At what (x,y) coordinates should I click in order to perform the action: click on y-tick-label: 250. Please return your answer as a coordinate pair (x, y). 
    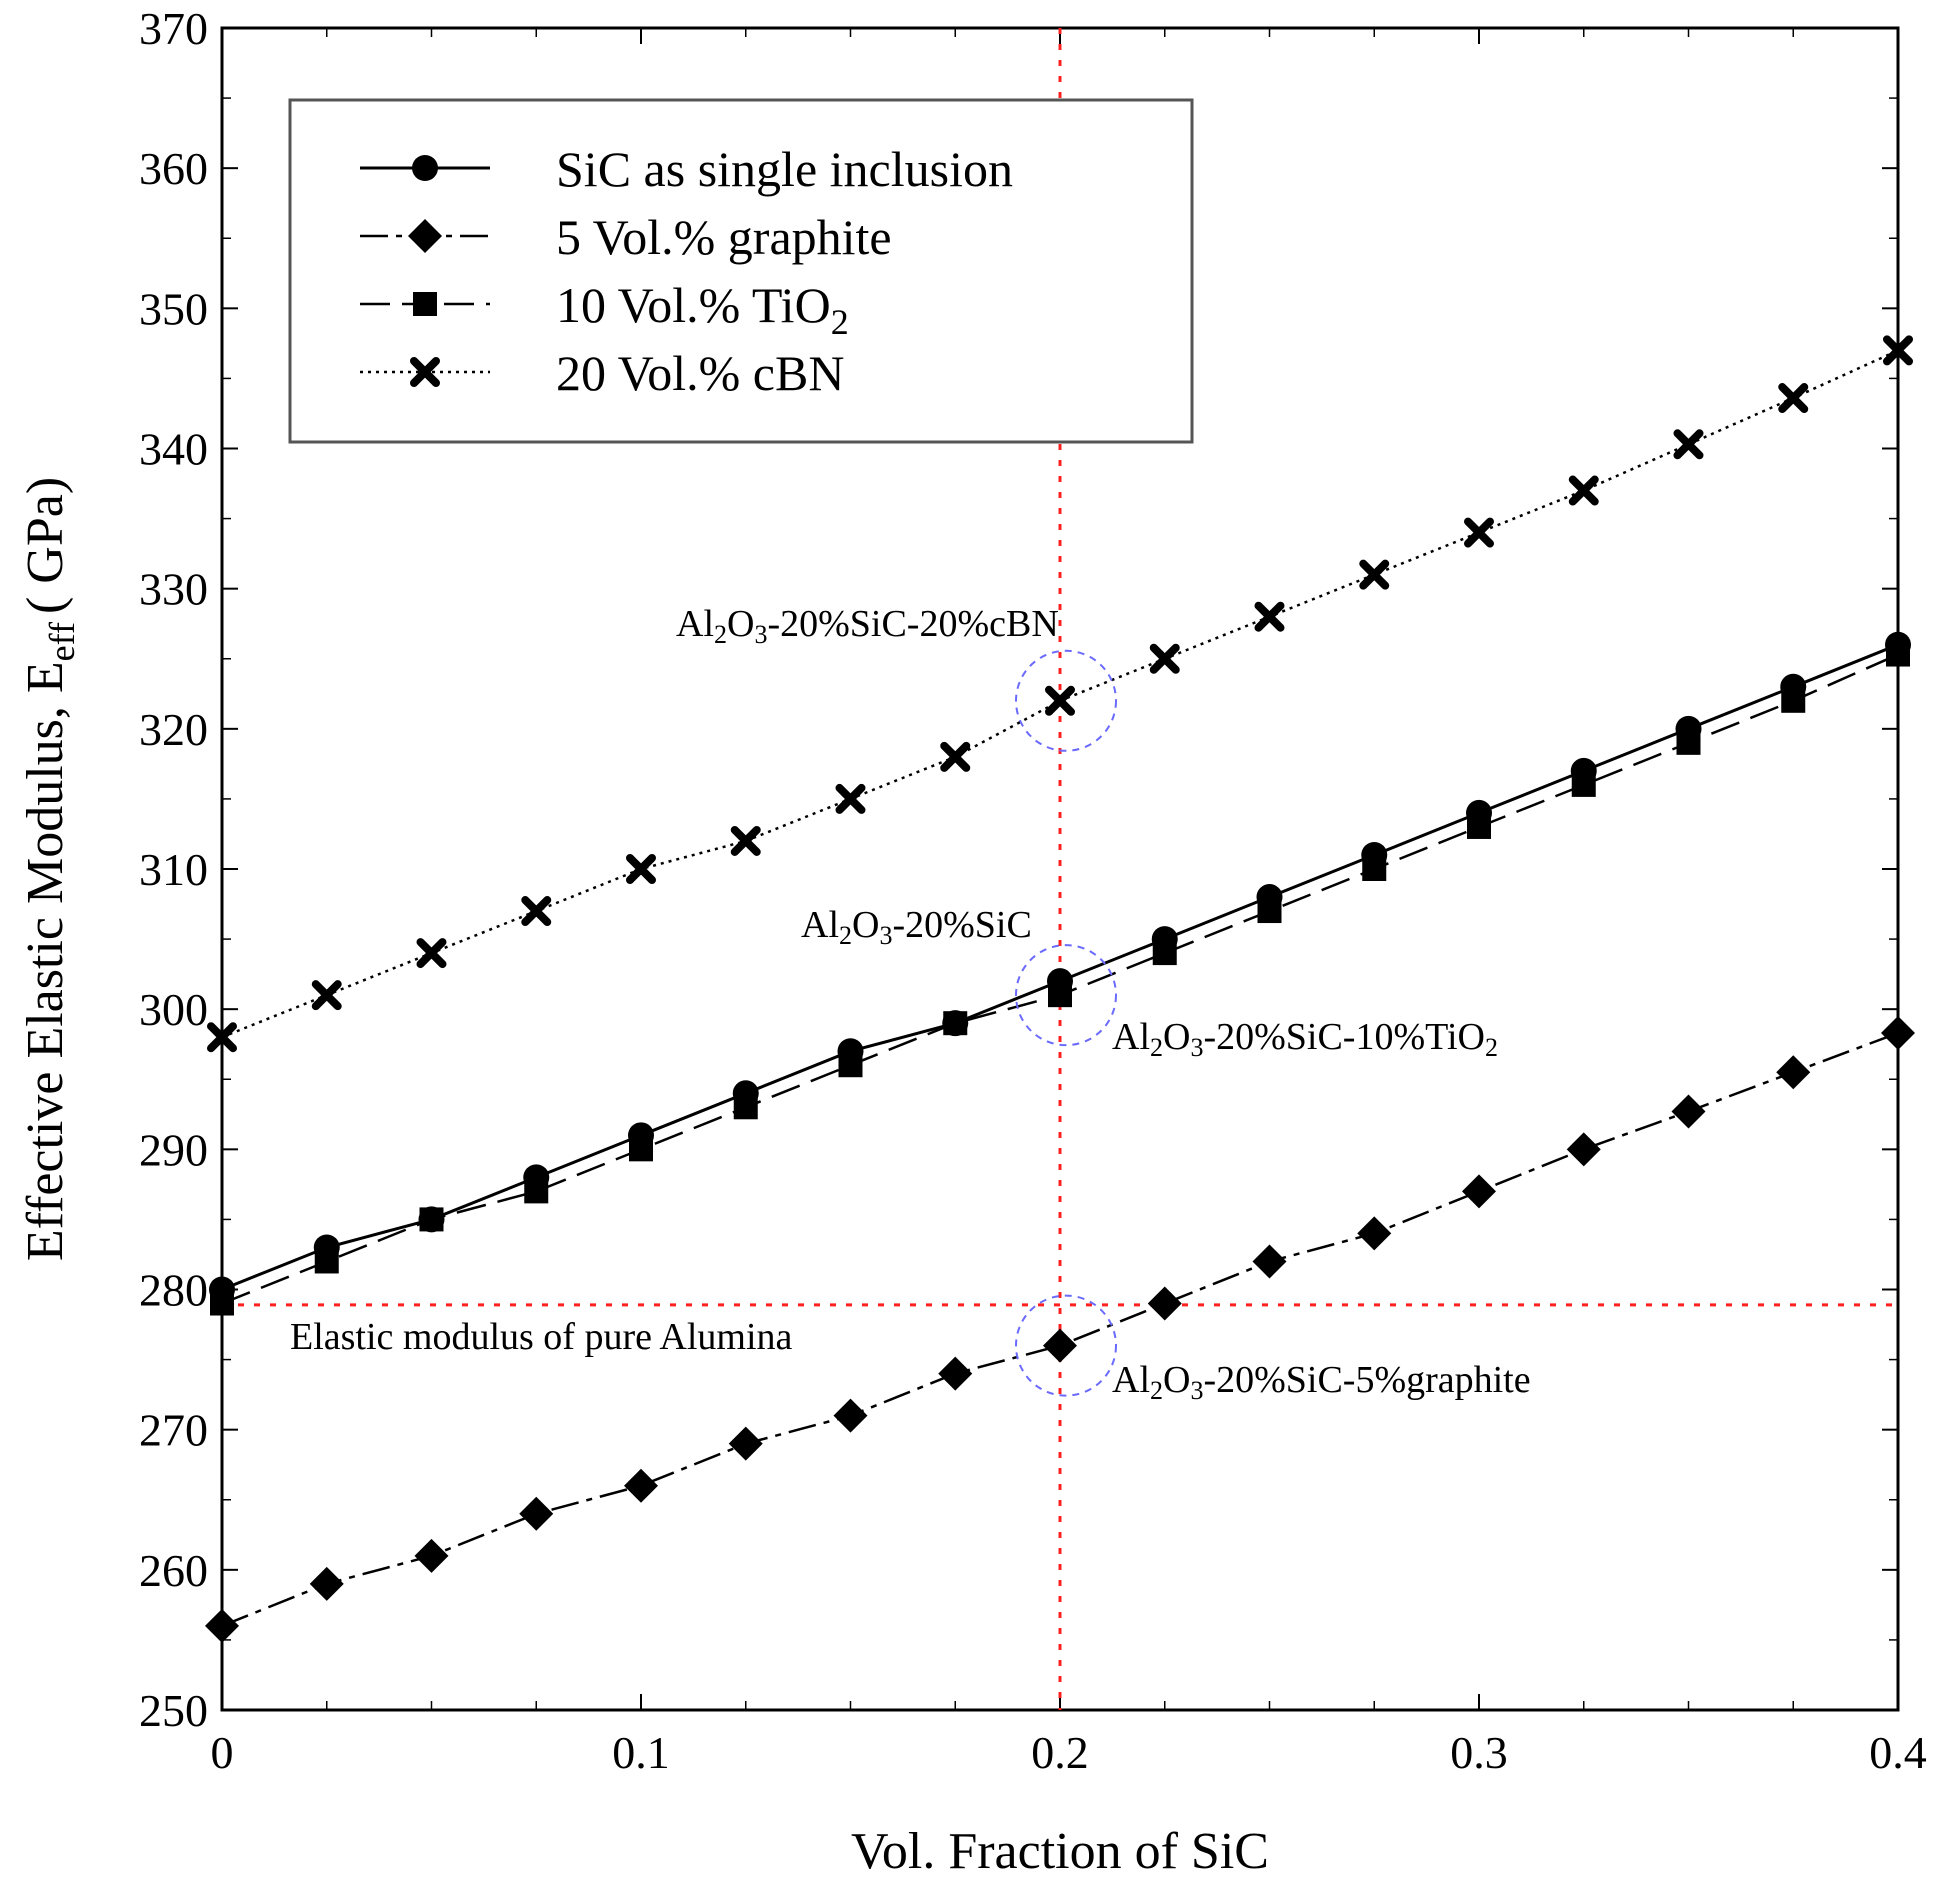
    Looking at the image, I should click on (173, 1710).